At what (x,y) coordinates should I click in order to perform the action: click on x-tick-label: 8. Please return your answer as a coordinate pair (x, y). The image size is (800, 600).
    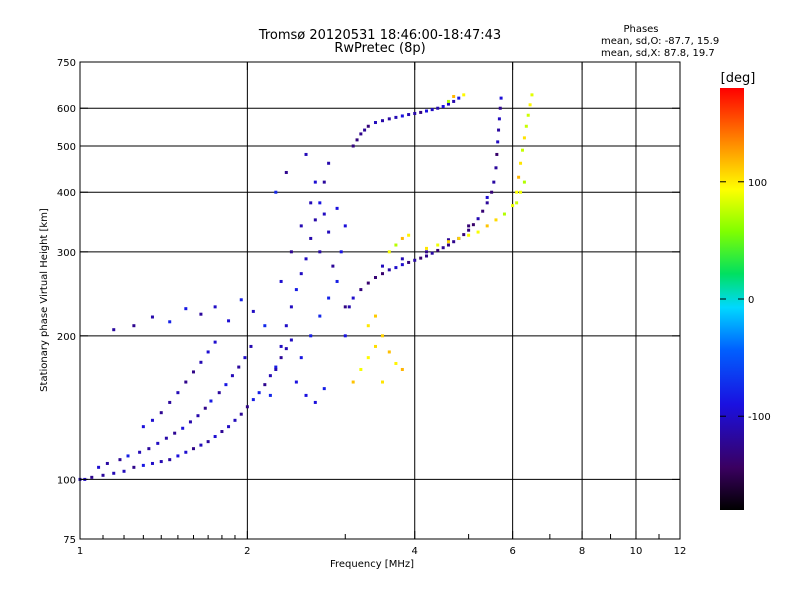
    Looking at the image, I should click on (582, 551).